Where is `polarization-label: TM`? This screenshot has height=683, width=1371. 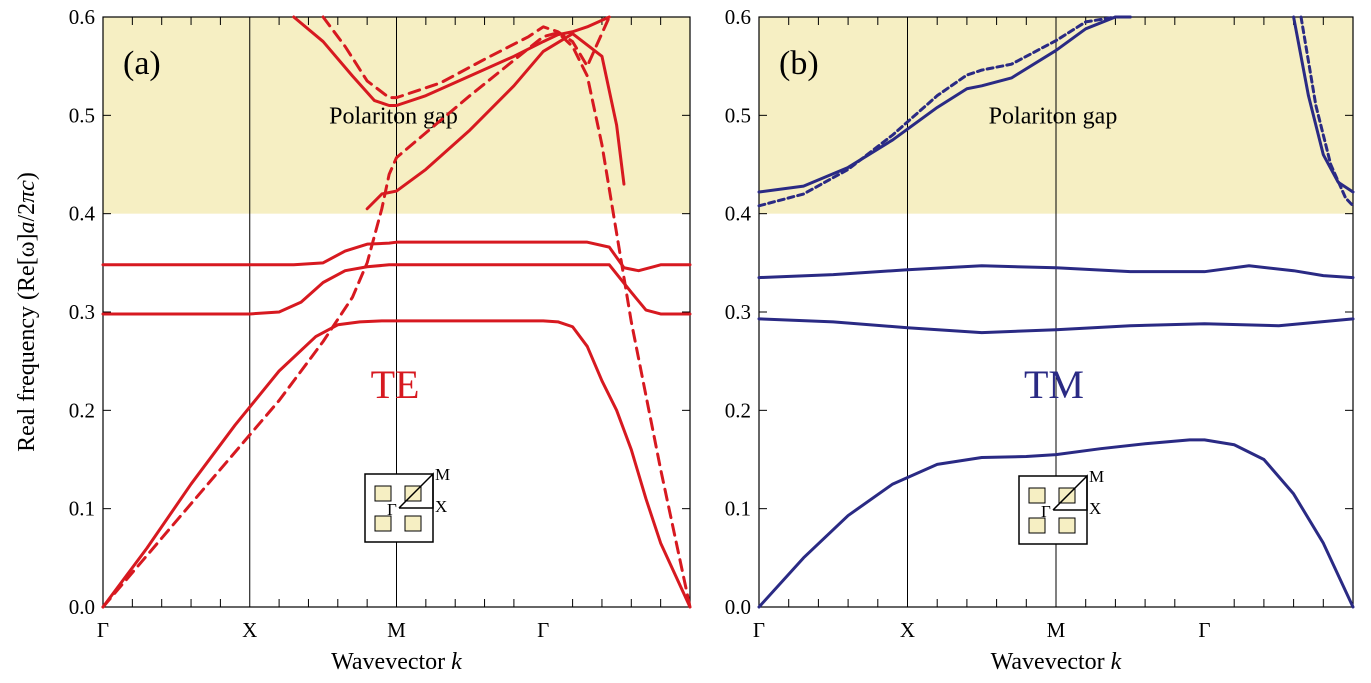
polarization-label: TM is located at coordinates (1054, 384).